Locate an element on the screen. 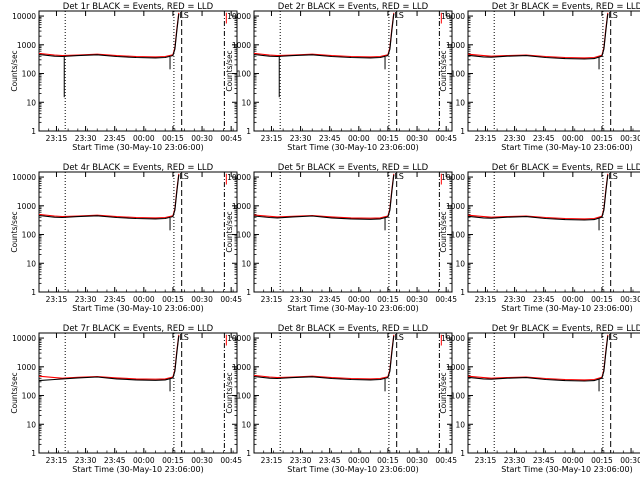 Image resolution: width=640 pixels, height=480 pixels. chart-title: Det 1r BLACK = Events, RED = LLD is located at coordinates (138, 7).